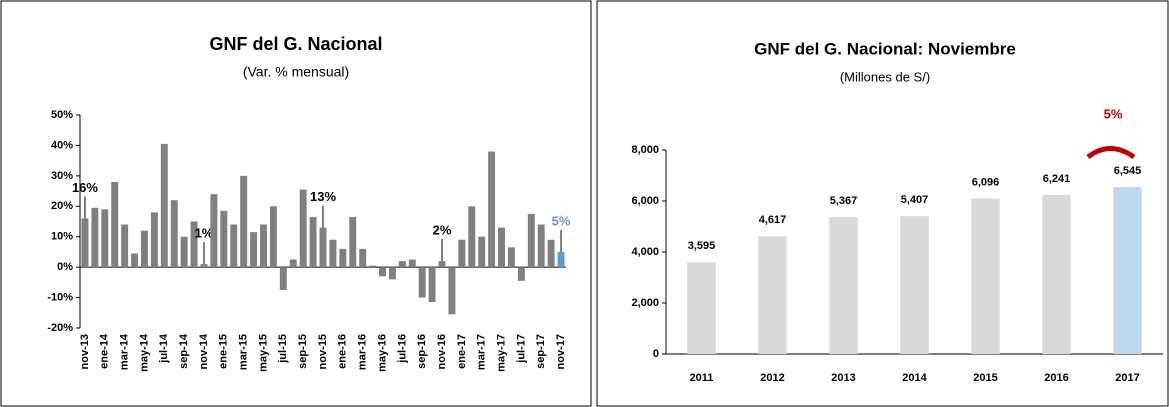  What do you see at coordinates (204, 351) in the screenshot?
I see `x-tick-label: nov-14` at bounding box center [204, 351].